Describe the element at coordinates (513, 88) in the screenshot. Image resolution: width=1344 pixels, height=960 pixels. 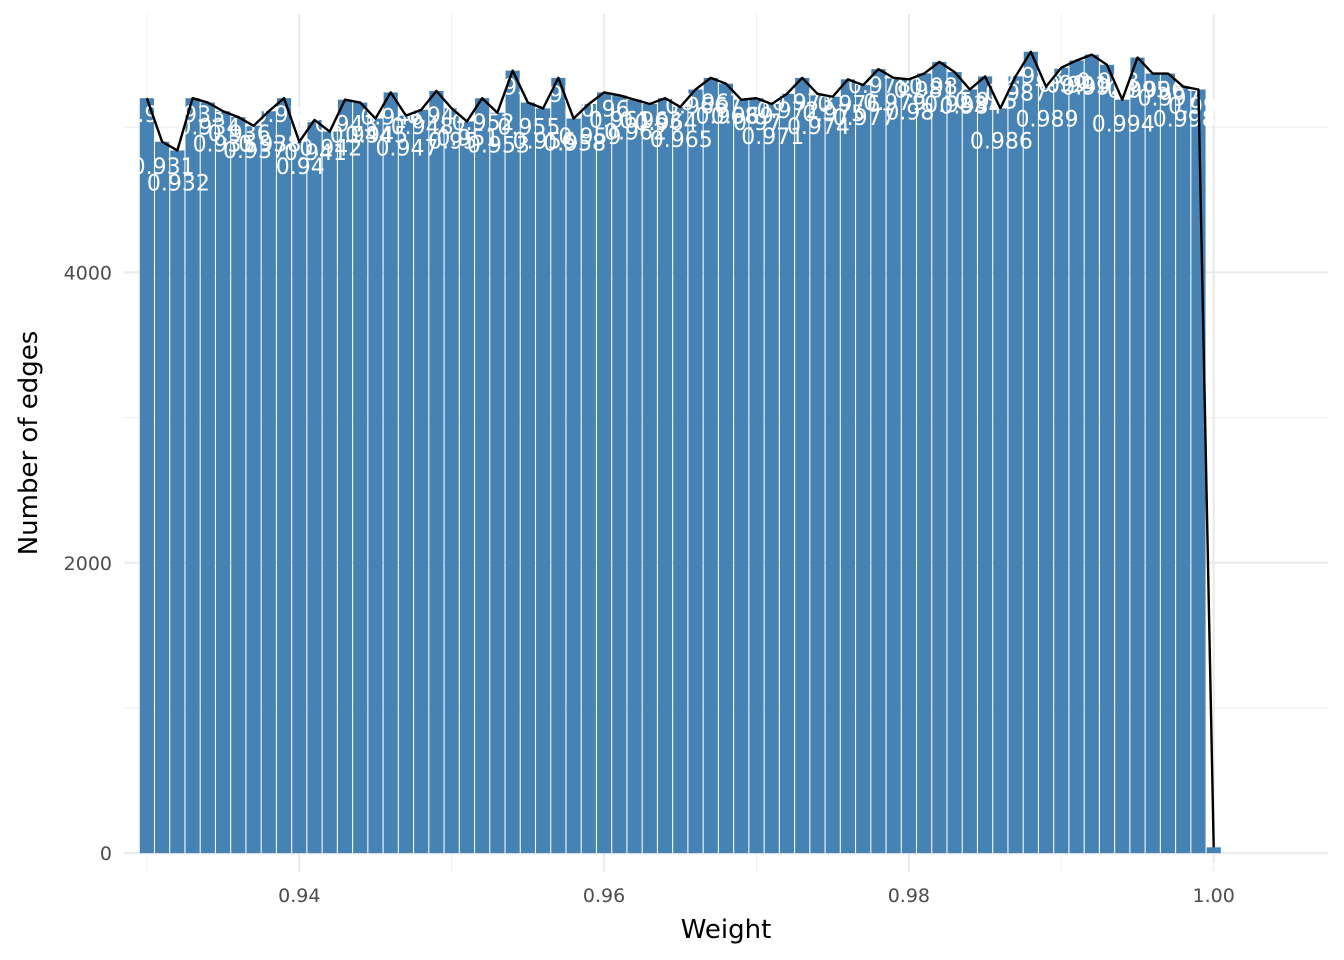
I see `bar-value-label: 0.954` at that location.